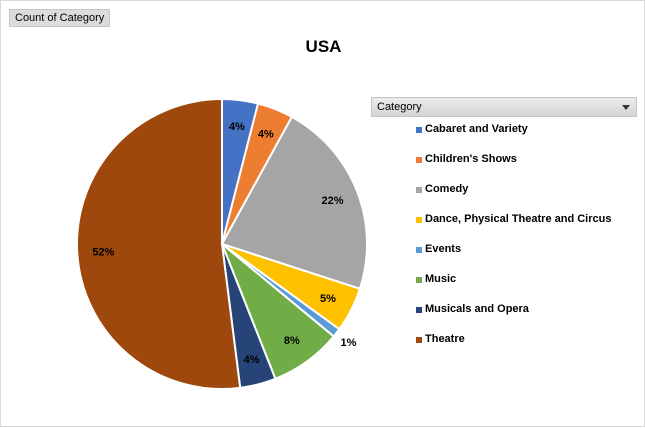 The height and width of the screenshot is (428, 645). I want to click on legend-label: Theatre, so click(445, 339).